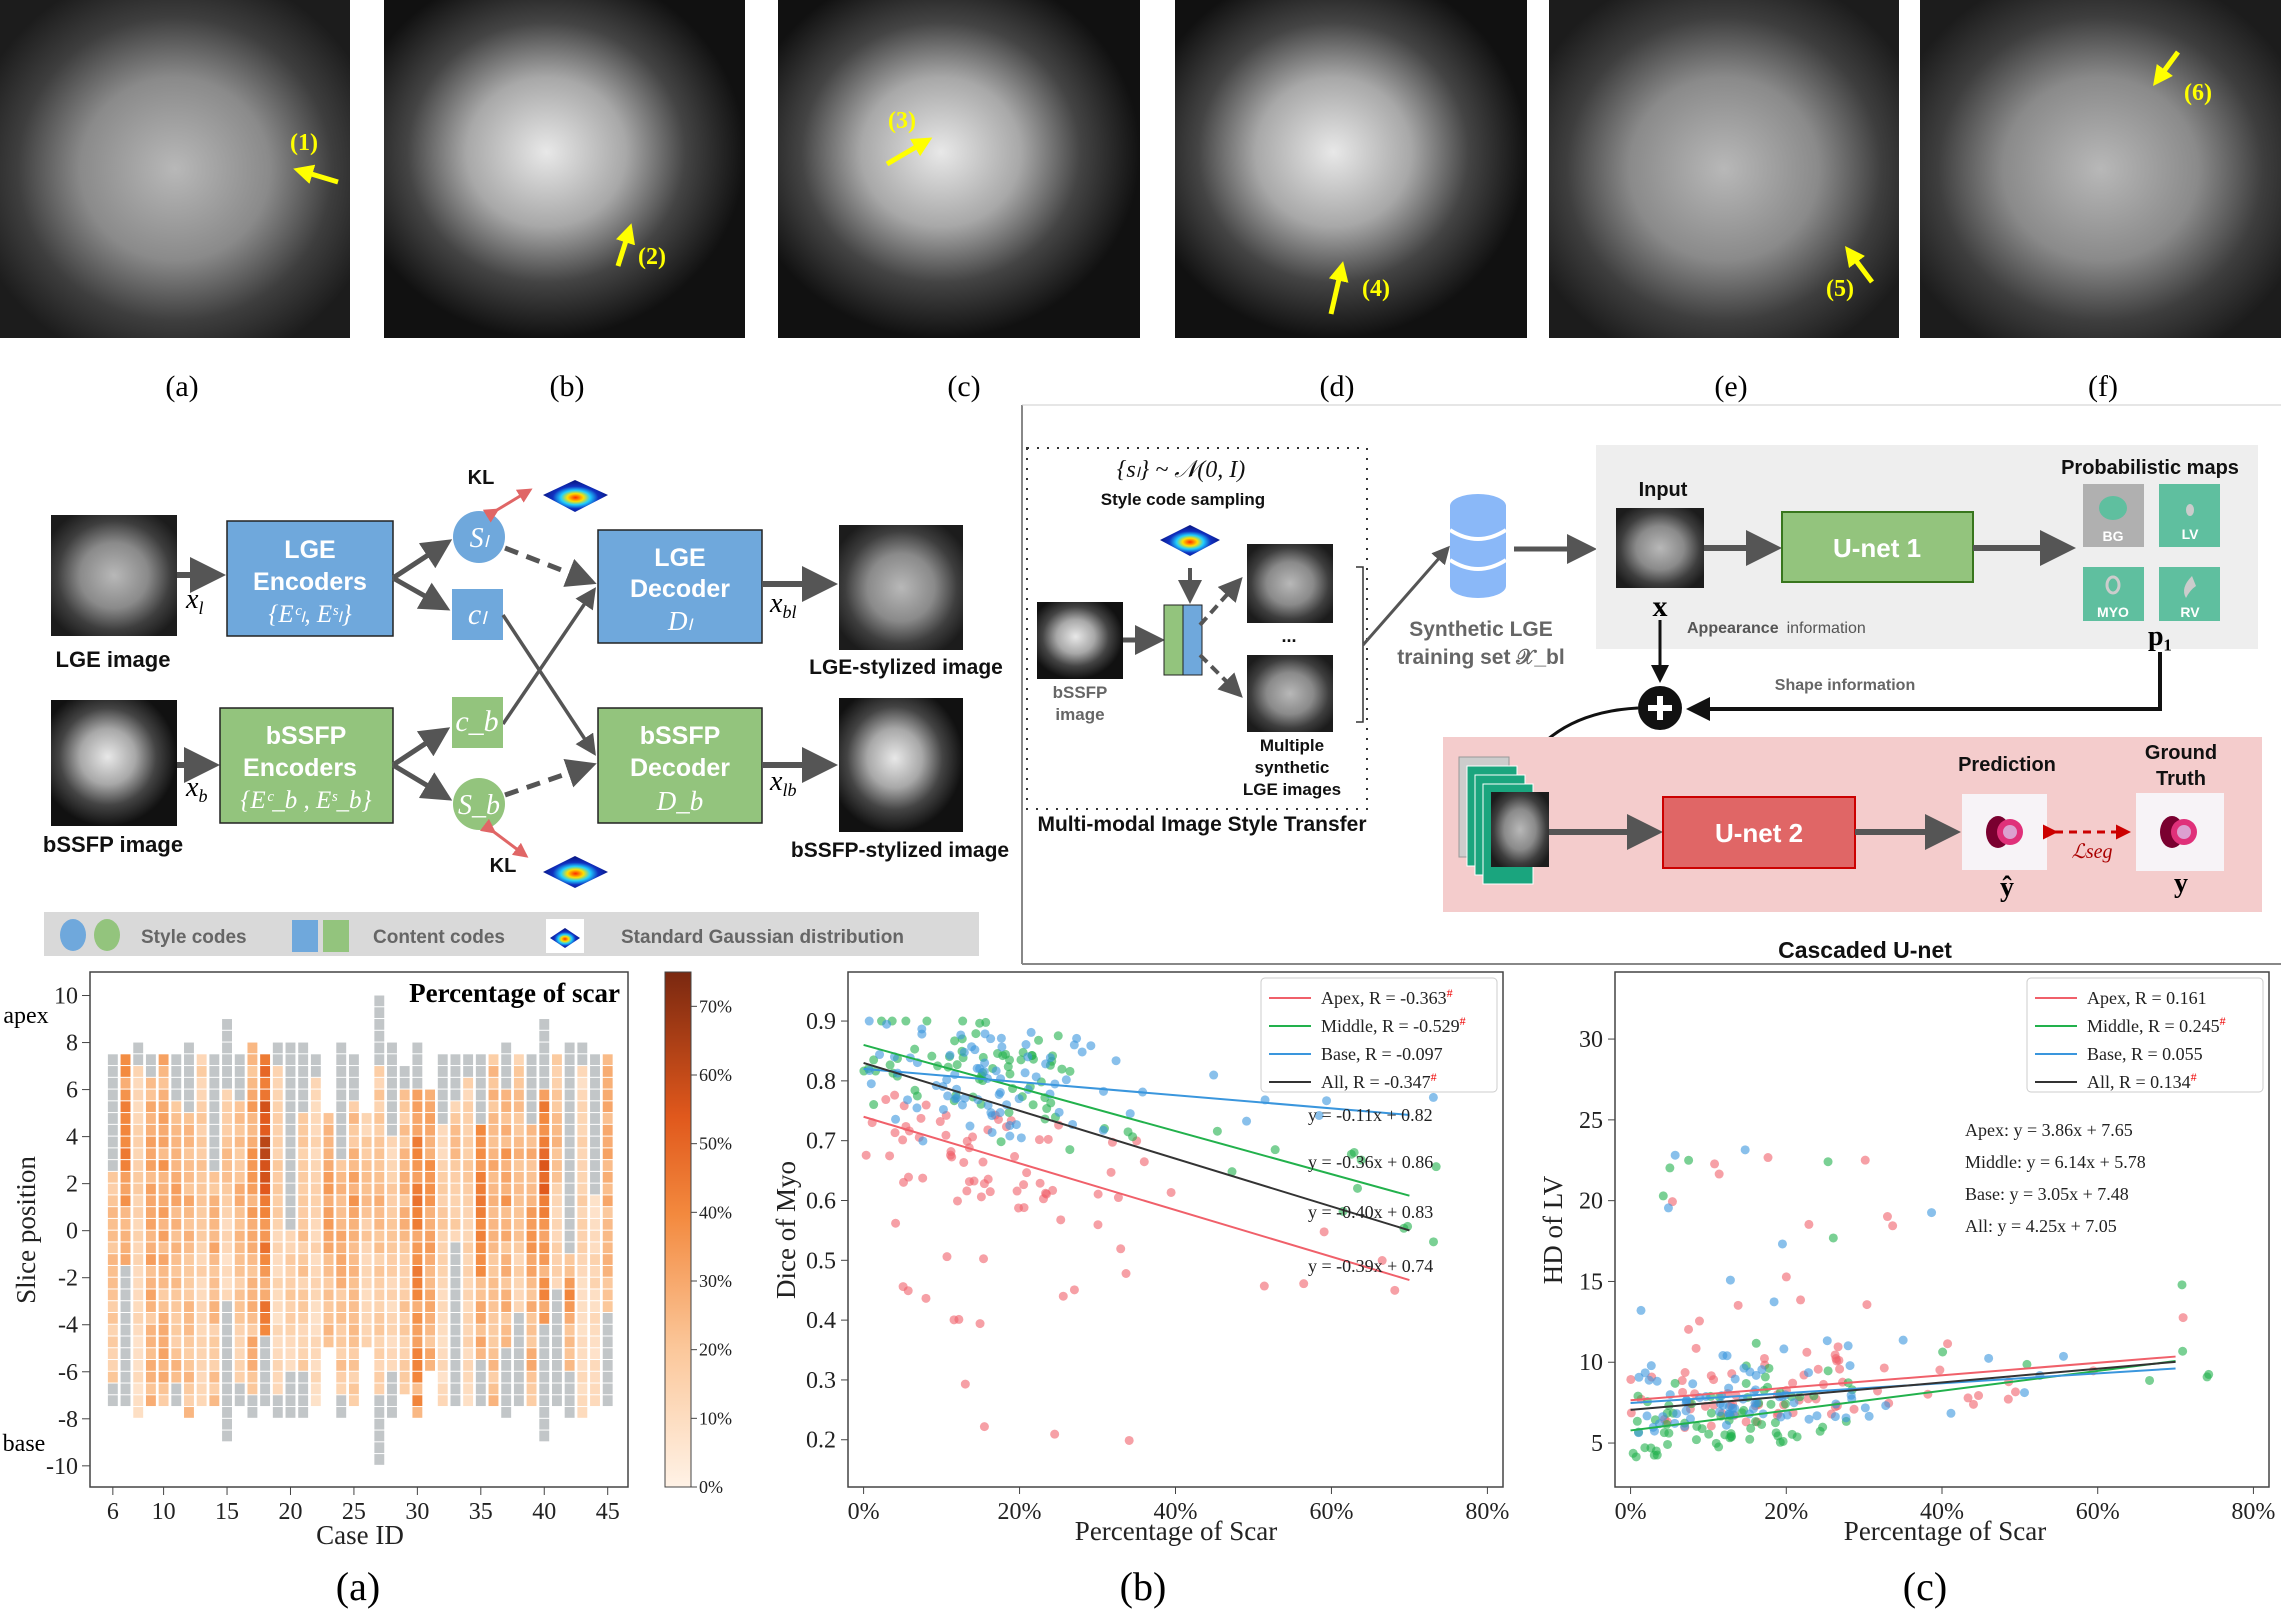 Image resolution: width=2281 pixels, height=1613 pixels. What do you see at coordinates (625, 245) in the screenshot?
I see `arrow-icon` at bounding box center [625, 245].